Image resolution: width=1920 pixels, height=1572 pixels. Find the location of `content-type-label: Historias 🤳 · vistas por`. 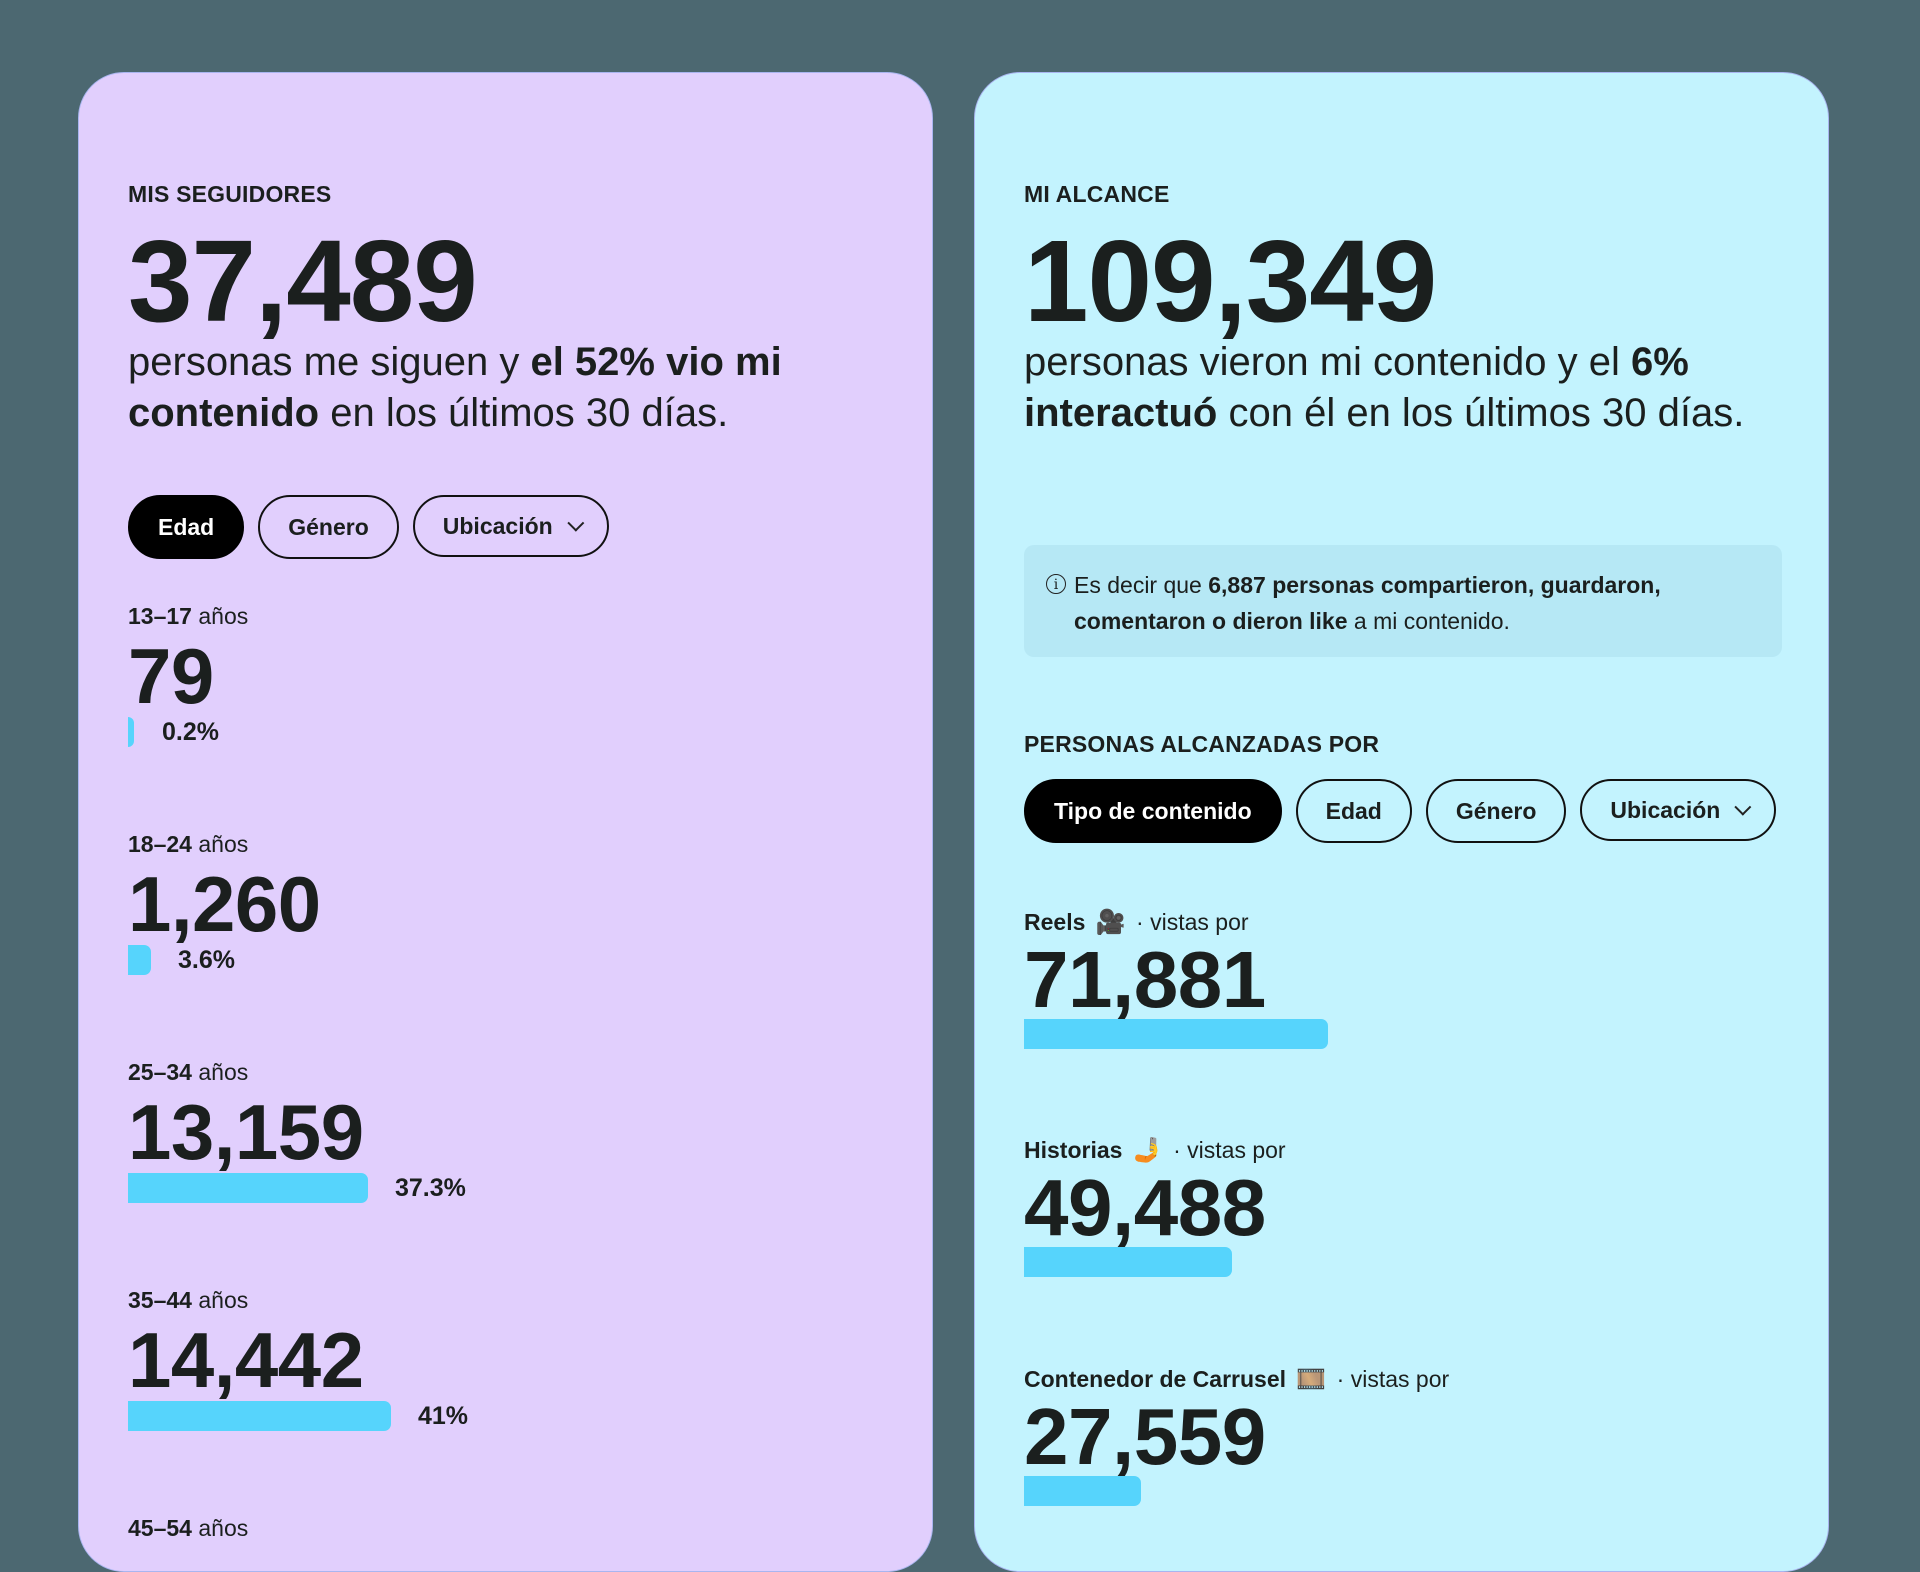

content-type-label: Historias 🤳 · vistas por is located at coordinates (1155, 1150).